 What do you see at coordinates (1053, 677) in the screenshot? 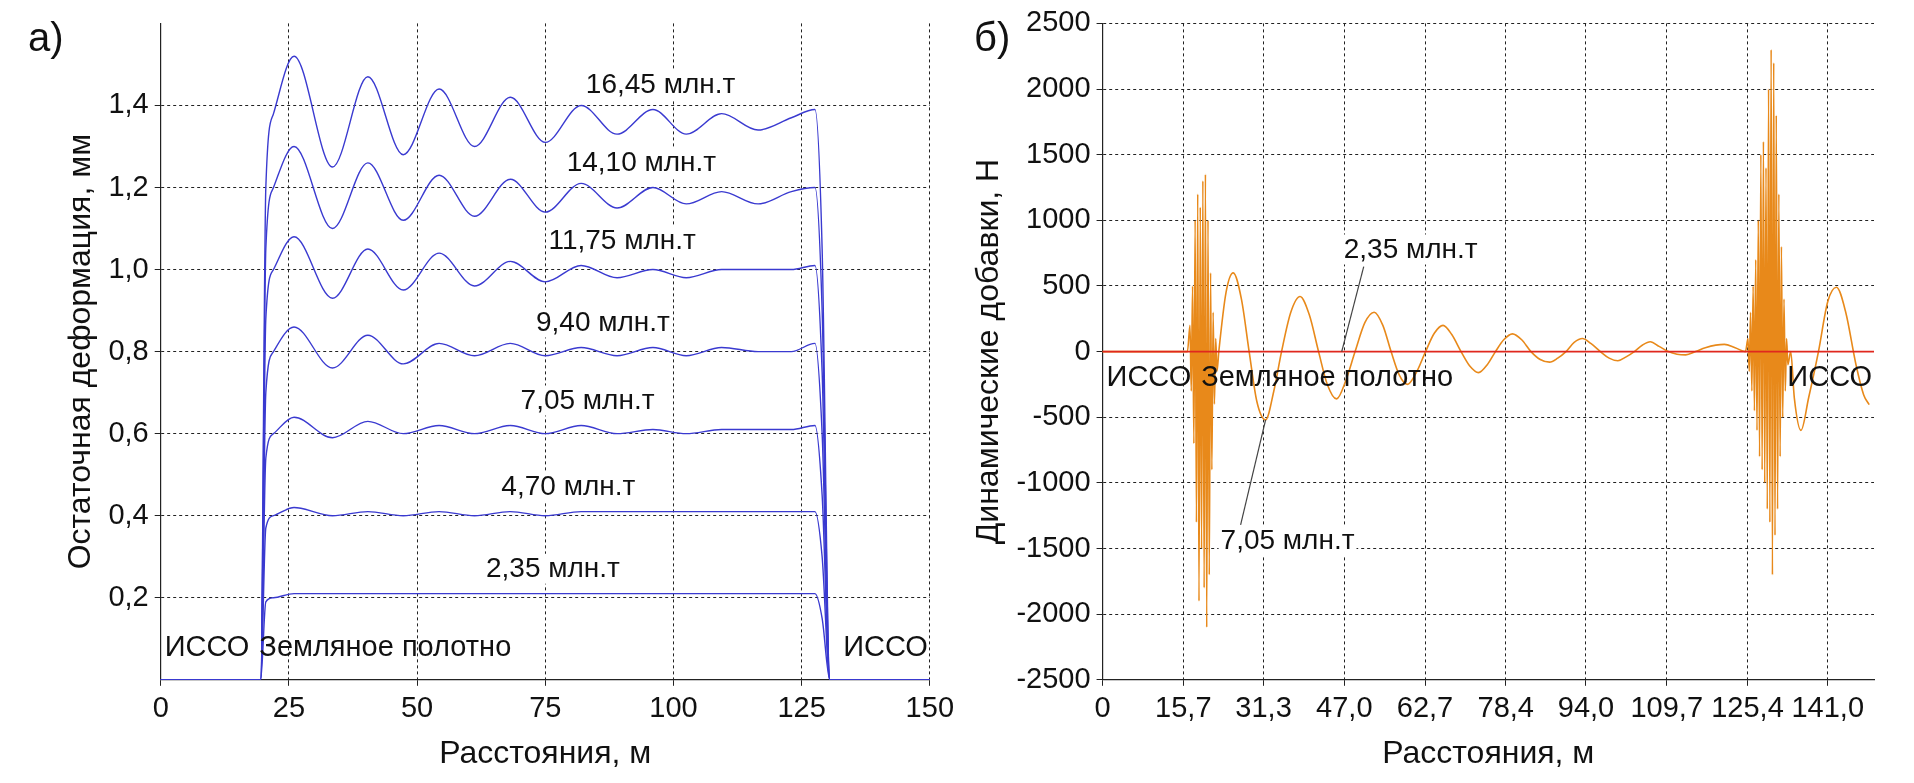
I see `y-tick-label: -2500` at bounding box center [1053, 677].